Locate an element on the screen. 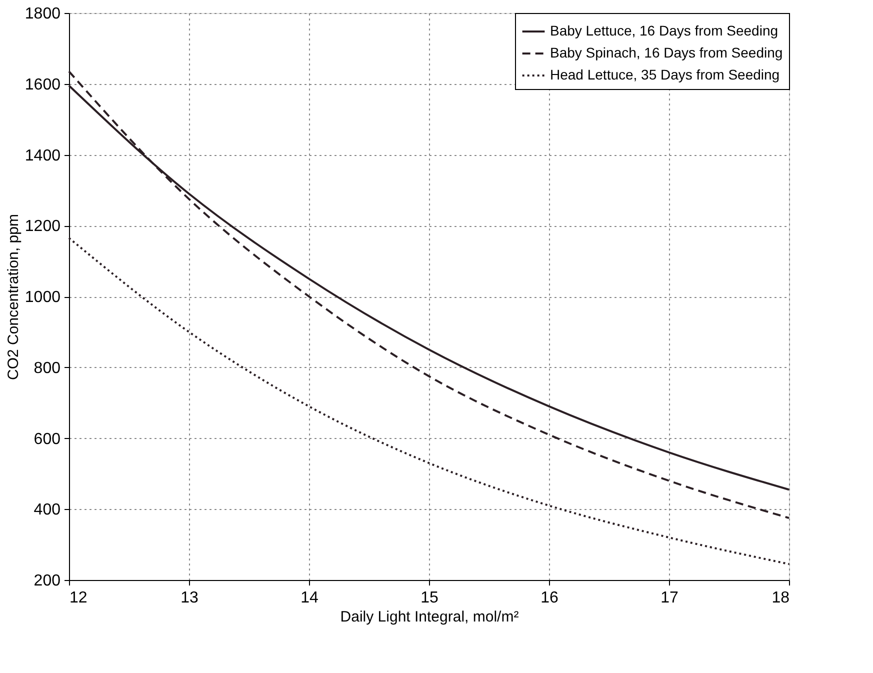 Image resolution: width=873 pixels, height=673 pixels. legend-label: Baby Spinach, 16 Days from Seeding is located at coordinates (666, 52).